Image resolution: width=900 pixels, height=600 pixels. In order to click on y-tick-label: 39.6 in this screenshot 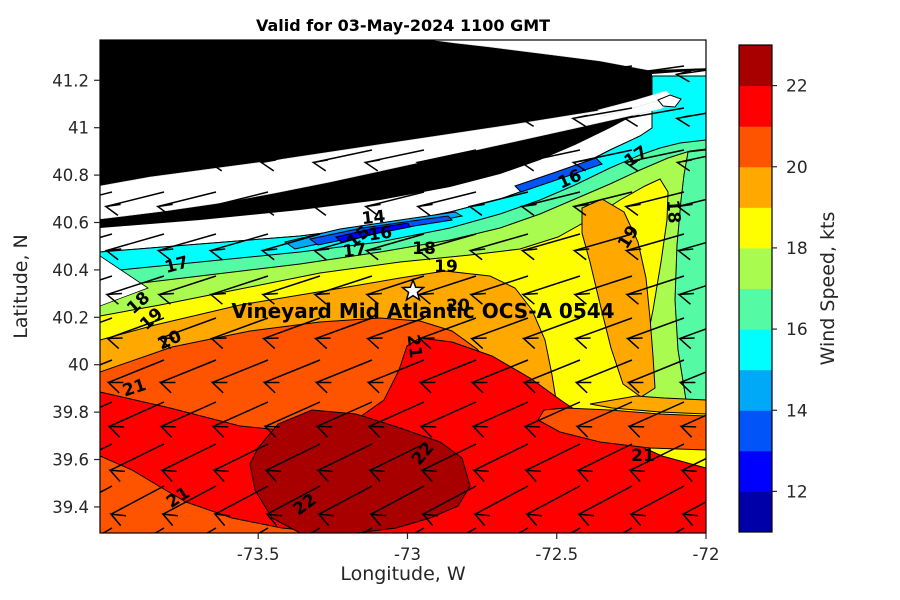, I will do `click(70, 460)`.